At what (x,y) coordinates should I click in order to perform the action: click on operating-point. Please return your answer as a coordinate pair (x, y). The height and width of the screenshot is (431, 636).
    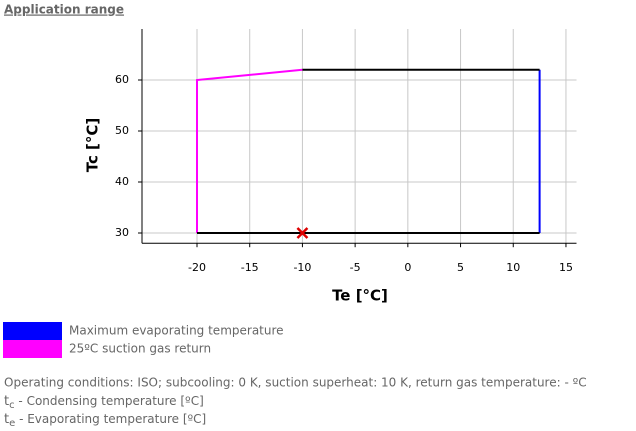
    Looking at the image, I should click on (302, 233).